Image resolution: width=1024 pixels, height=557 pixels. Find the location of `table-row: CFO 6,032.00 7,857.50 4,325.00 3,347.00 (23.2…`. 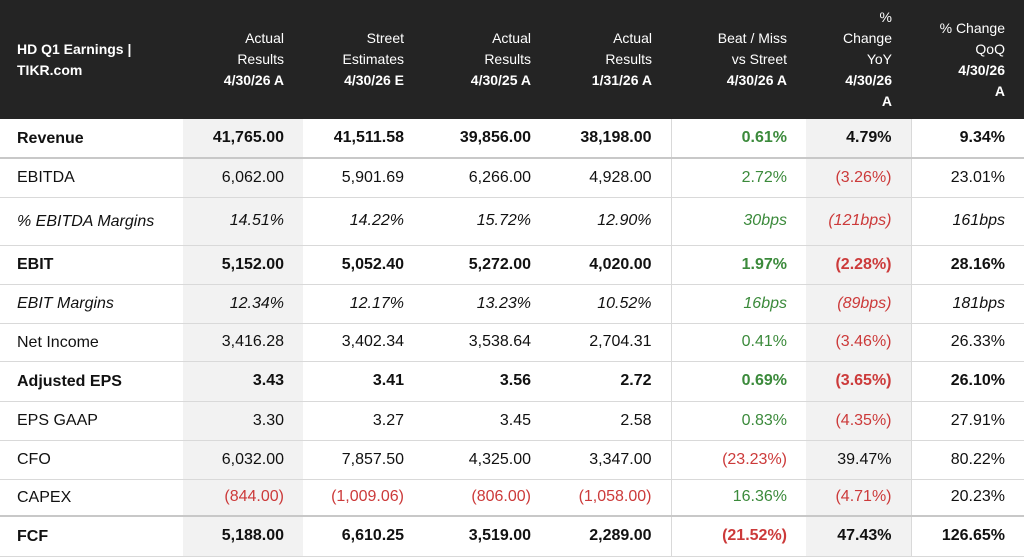

table-row: CFO 6,032.00 7,857.50 4,325.00 3,347.00 (23.2… is located at coordinates (512, 460).